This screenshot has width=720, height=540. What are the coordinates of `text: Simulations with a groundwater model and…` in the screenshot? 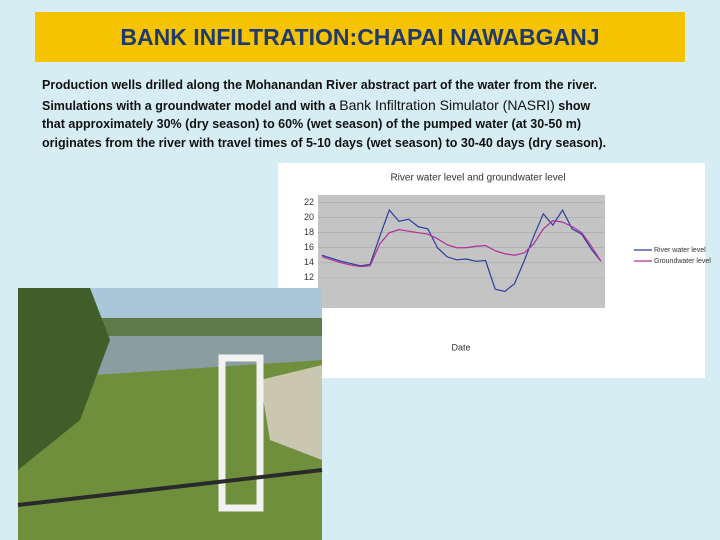 It's located at (191, 106).